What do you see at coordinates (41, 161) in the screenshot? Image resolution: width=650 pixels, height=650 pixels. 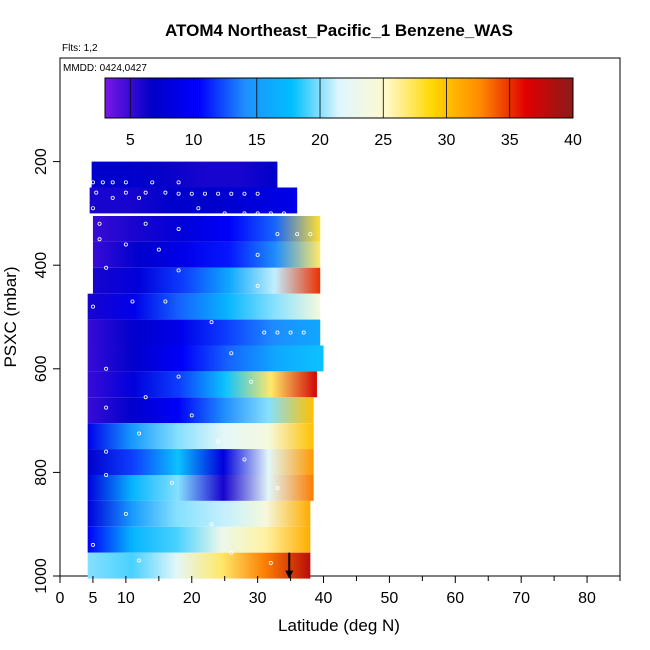 I see `y-tick-label: 200` at bounding box center [41, 161].